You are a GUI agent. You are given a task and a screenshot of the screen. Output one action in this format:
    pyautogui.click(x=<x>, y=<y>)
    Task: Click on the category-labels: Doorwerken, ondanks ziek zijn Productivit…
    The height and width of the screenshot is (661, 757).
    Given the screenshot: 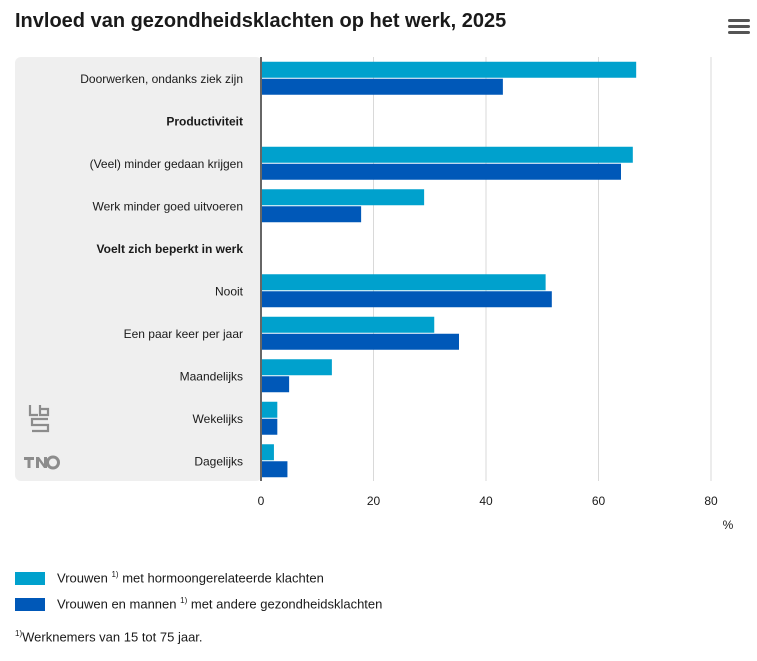 What is the action you would take?
    pyautogui.click(x=161, y=270)
    